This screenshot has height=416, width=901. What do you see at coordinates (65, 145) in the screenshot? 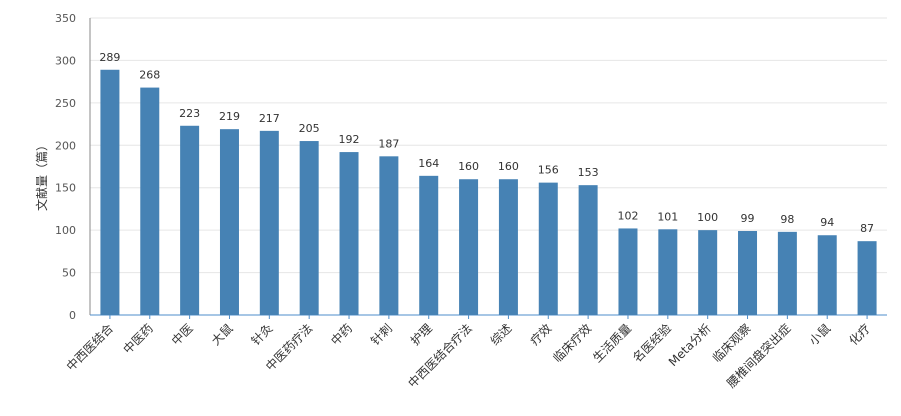
I see `y-tick-label: 200` at bounding box center [65, 145].